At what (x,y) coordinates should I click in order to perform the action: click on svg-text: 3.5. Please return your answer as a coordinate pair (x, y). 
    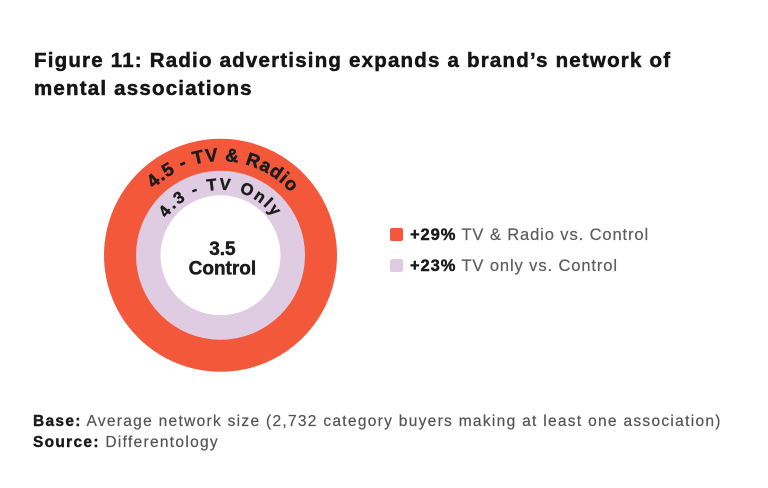
    Looking at the image, I should click on (222, 249).